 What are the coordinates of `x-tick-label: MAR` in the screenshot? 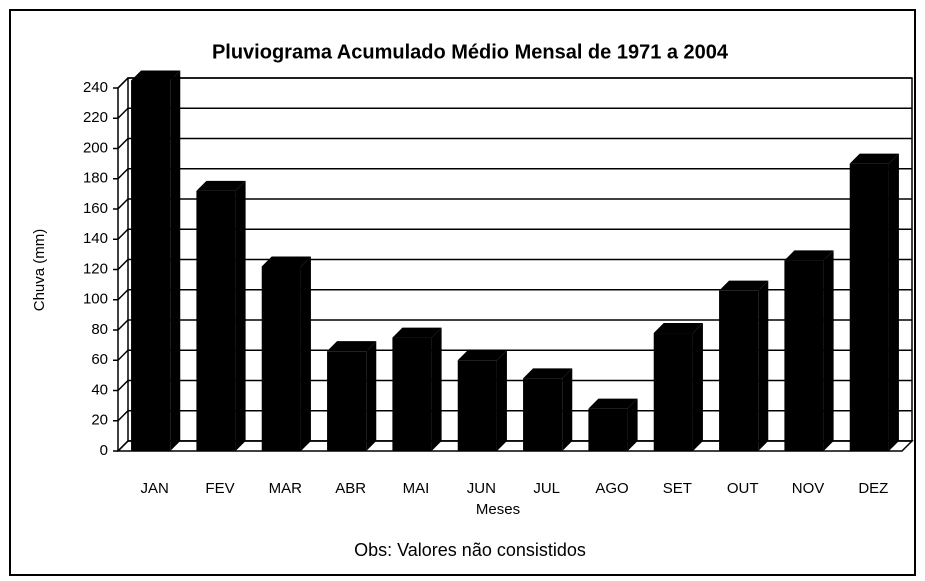 It's located at (286, 488).